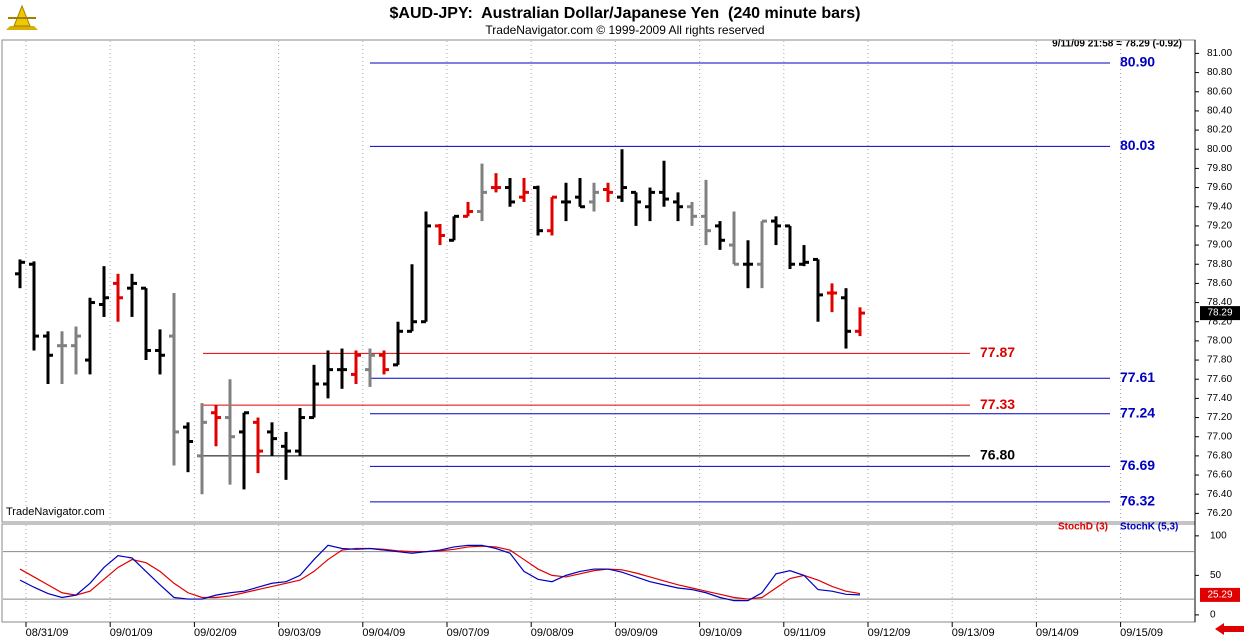  Describe the element at coordinates (889, 633) in the screenshot. I see `x-tick-label: 09/12/09` at that location.